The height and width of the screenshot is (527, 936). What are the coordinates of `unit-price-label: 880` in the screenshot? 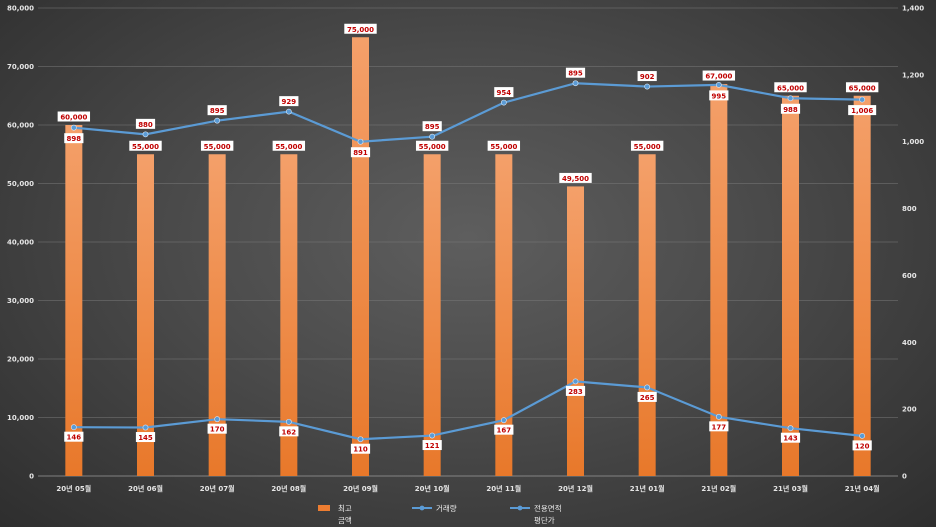 It's located at (145, 123).